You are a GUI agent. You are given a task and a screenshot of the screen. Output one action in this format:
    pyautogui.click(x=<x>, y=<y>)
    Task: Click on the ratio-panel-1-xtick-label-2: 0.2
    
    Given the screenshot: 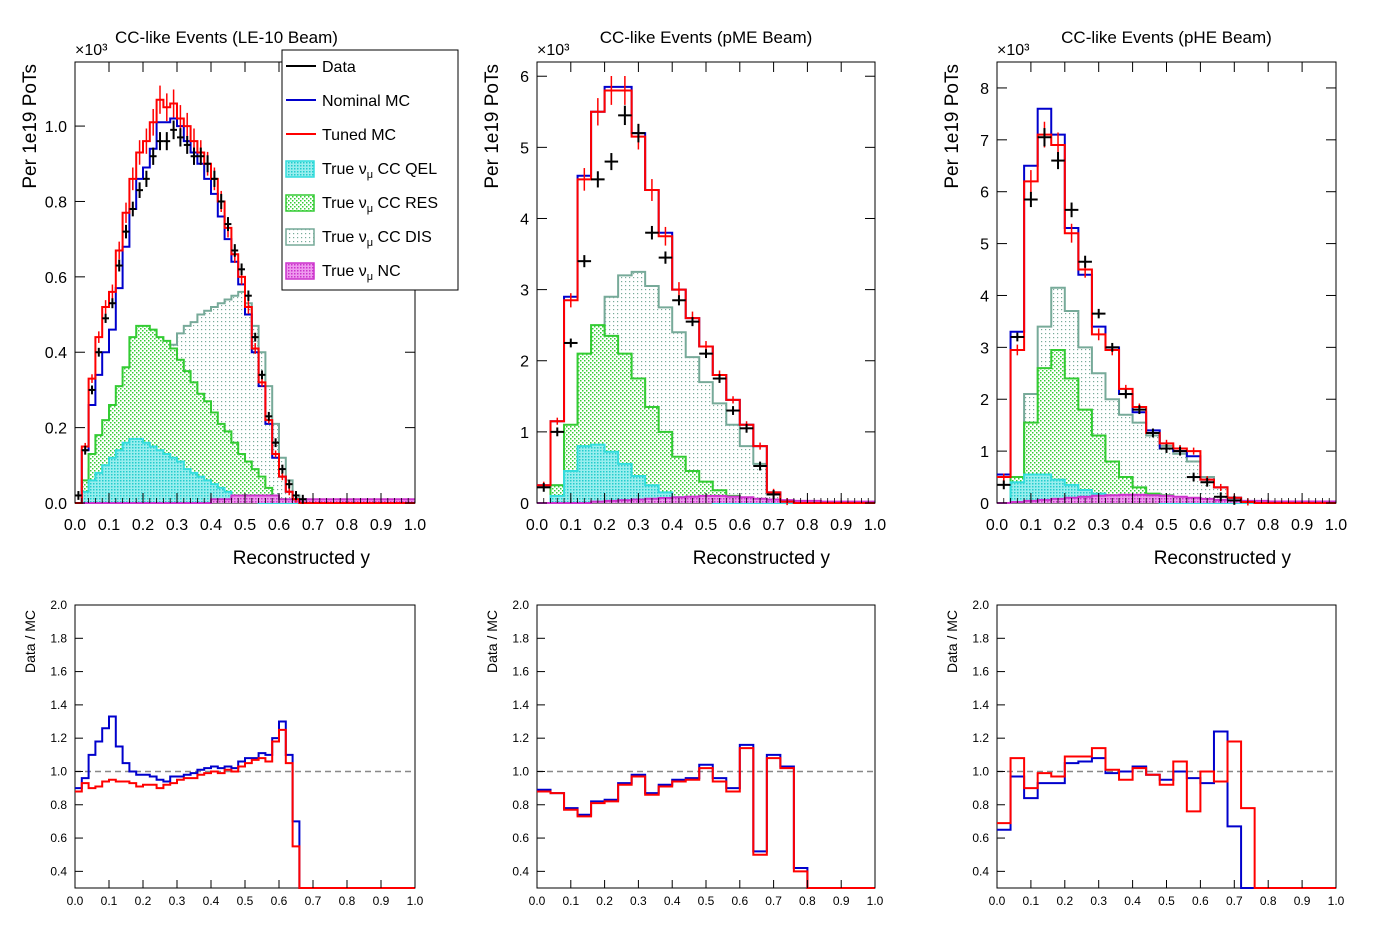 What is the action you would take?
    pyautogui.click(x=604, y=901)
    